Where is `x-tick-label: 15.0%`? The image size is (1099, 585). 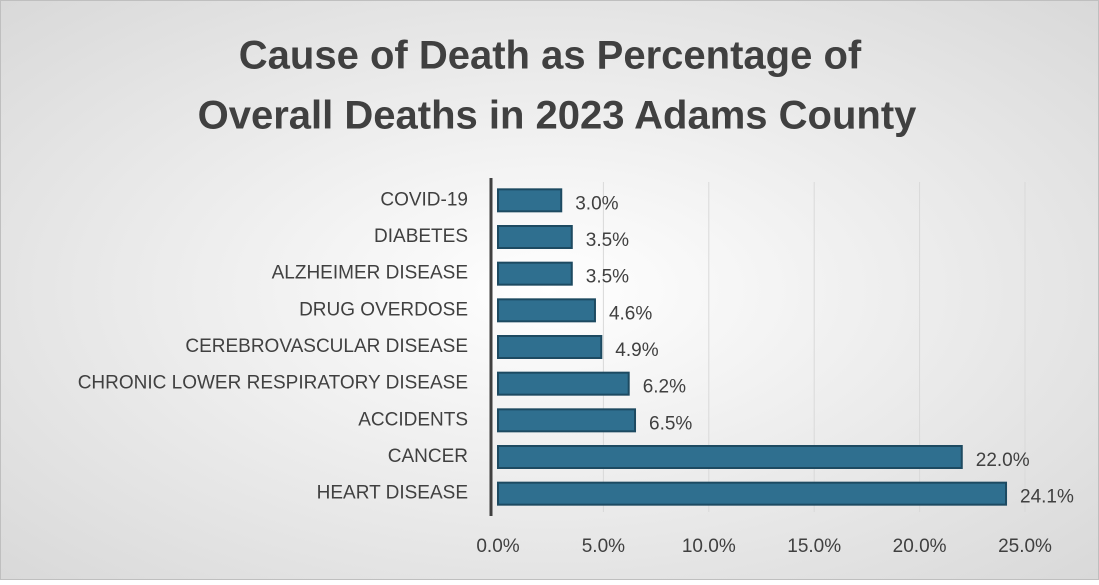 x-tick-label: 15.0% is located at coordinates (814, 546).